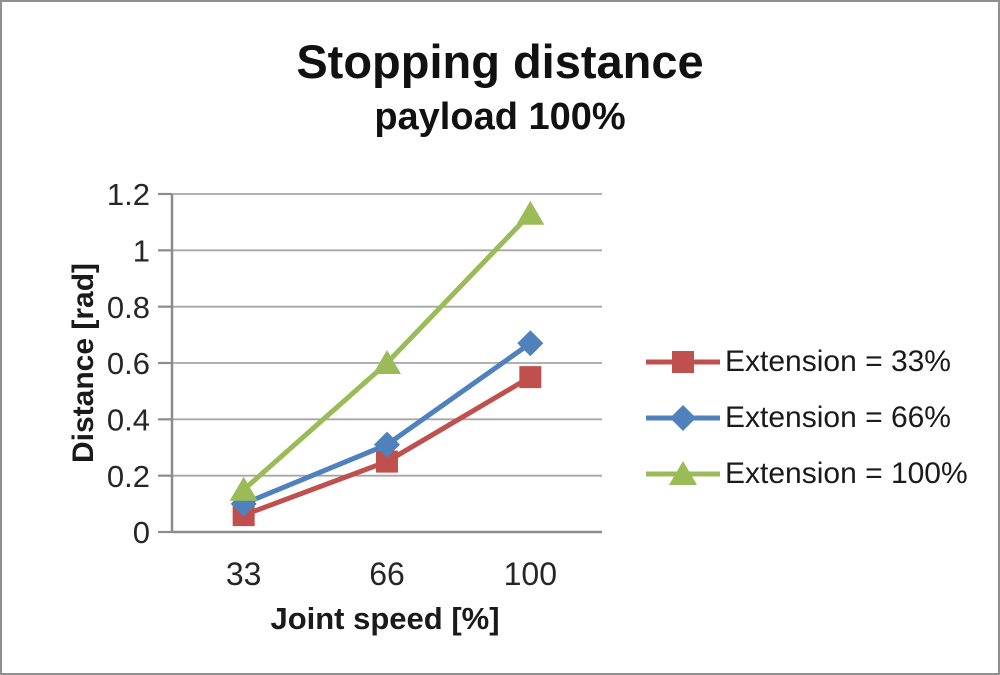 The image size is (1000, 675). What do you see at coordinates (244, 574) in the screenshot?
I see `x-tick-label: 33` at bounding box center [244, 574].